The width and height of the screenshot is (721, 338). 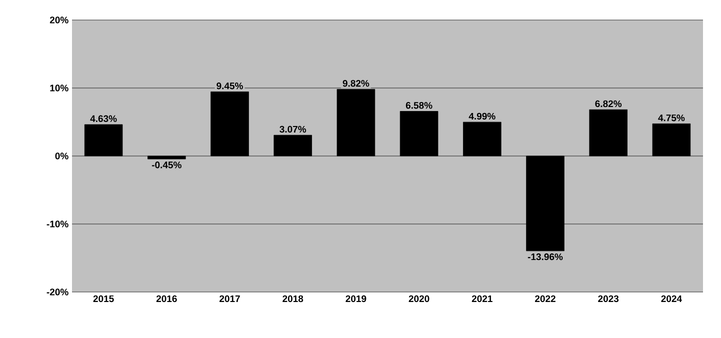 I want to click on y-tick-label: 10%, so click(x=59, y=88).